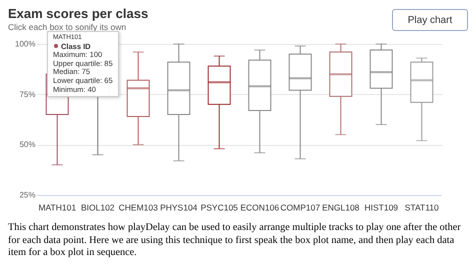 The image size is (474, 266). Describe the element at coordinates (430, 20) in the screenshot. I see `play-button: Play chart` at that location.